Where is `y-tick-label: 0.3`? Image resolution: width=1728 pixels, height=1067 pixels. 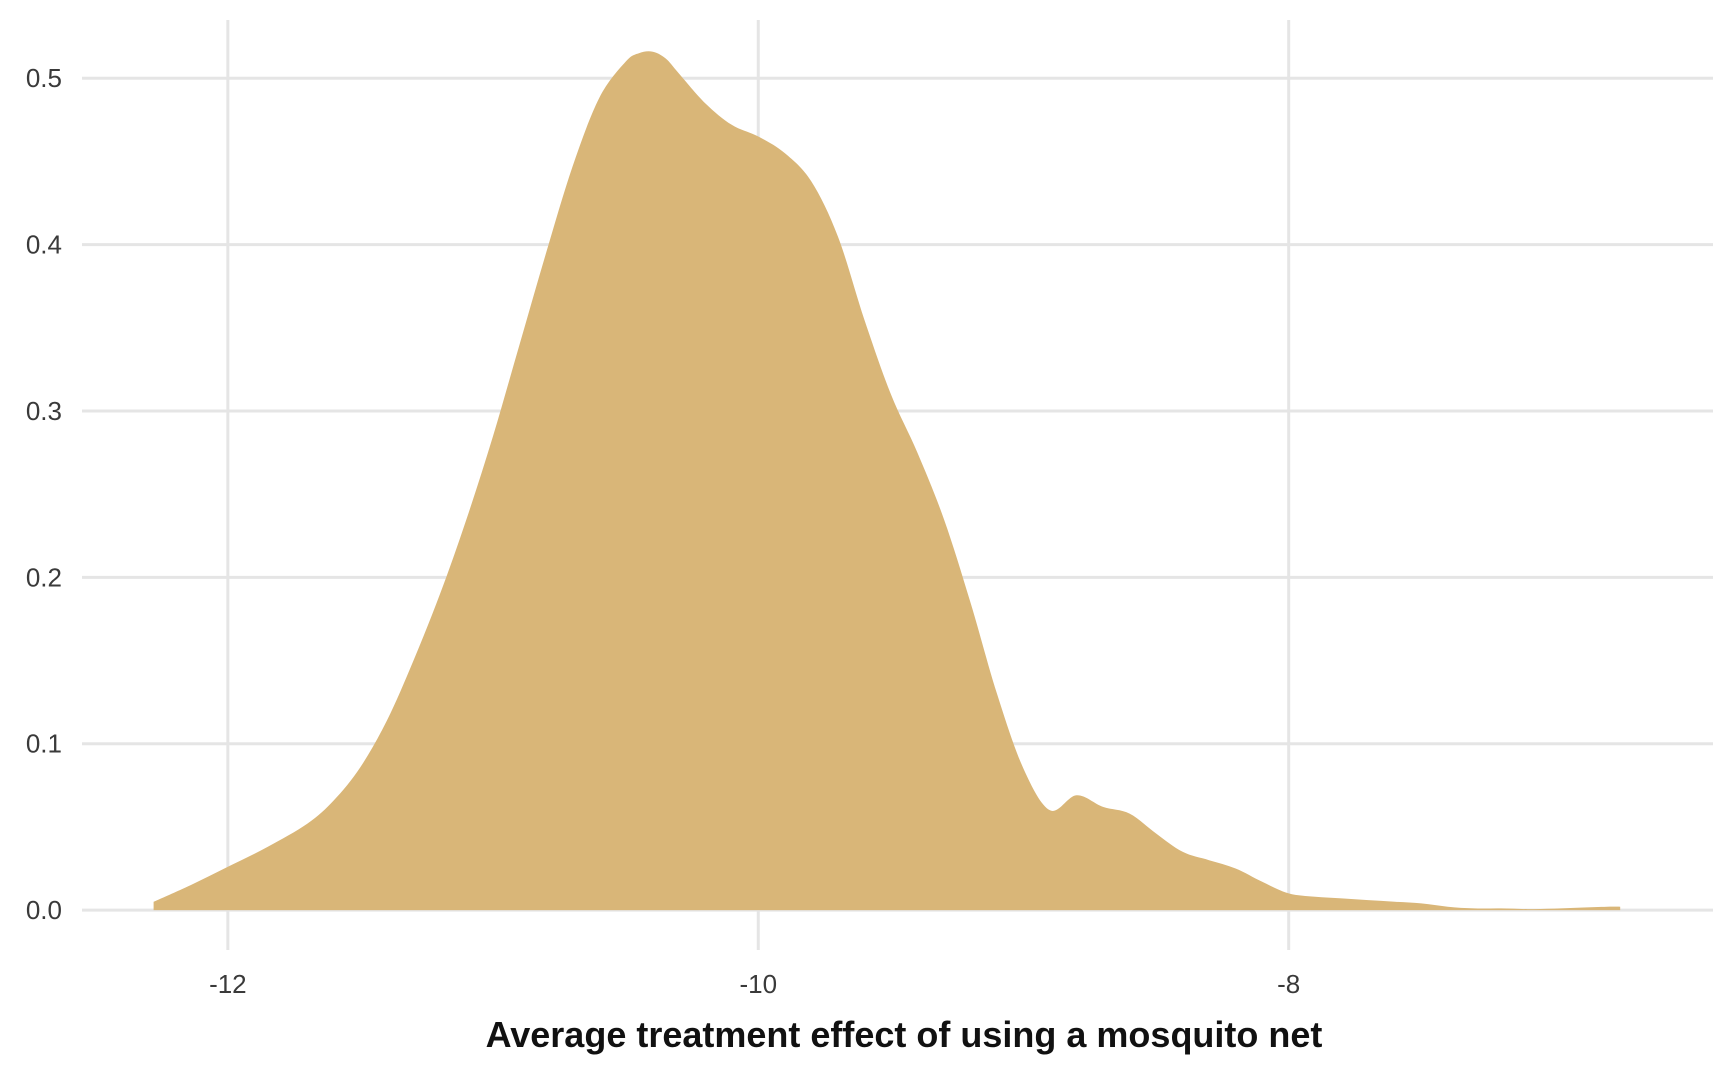 y-tick-label: 0.3 is located at coordinates (44, 411).